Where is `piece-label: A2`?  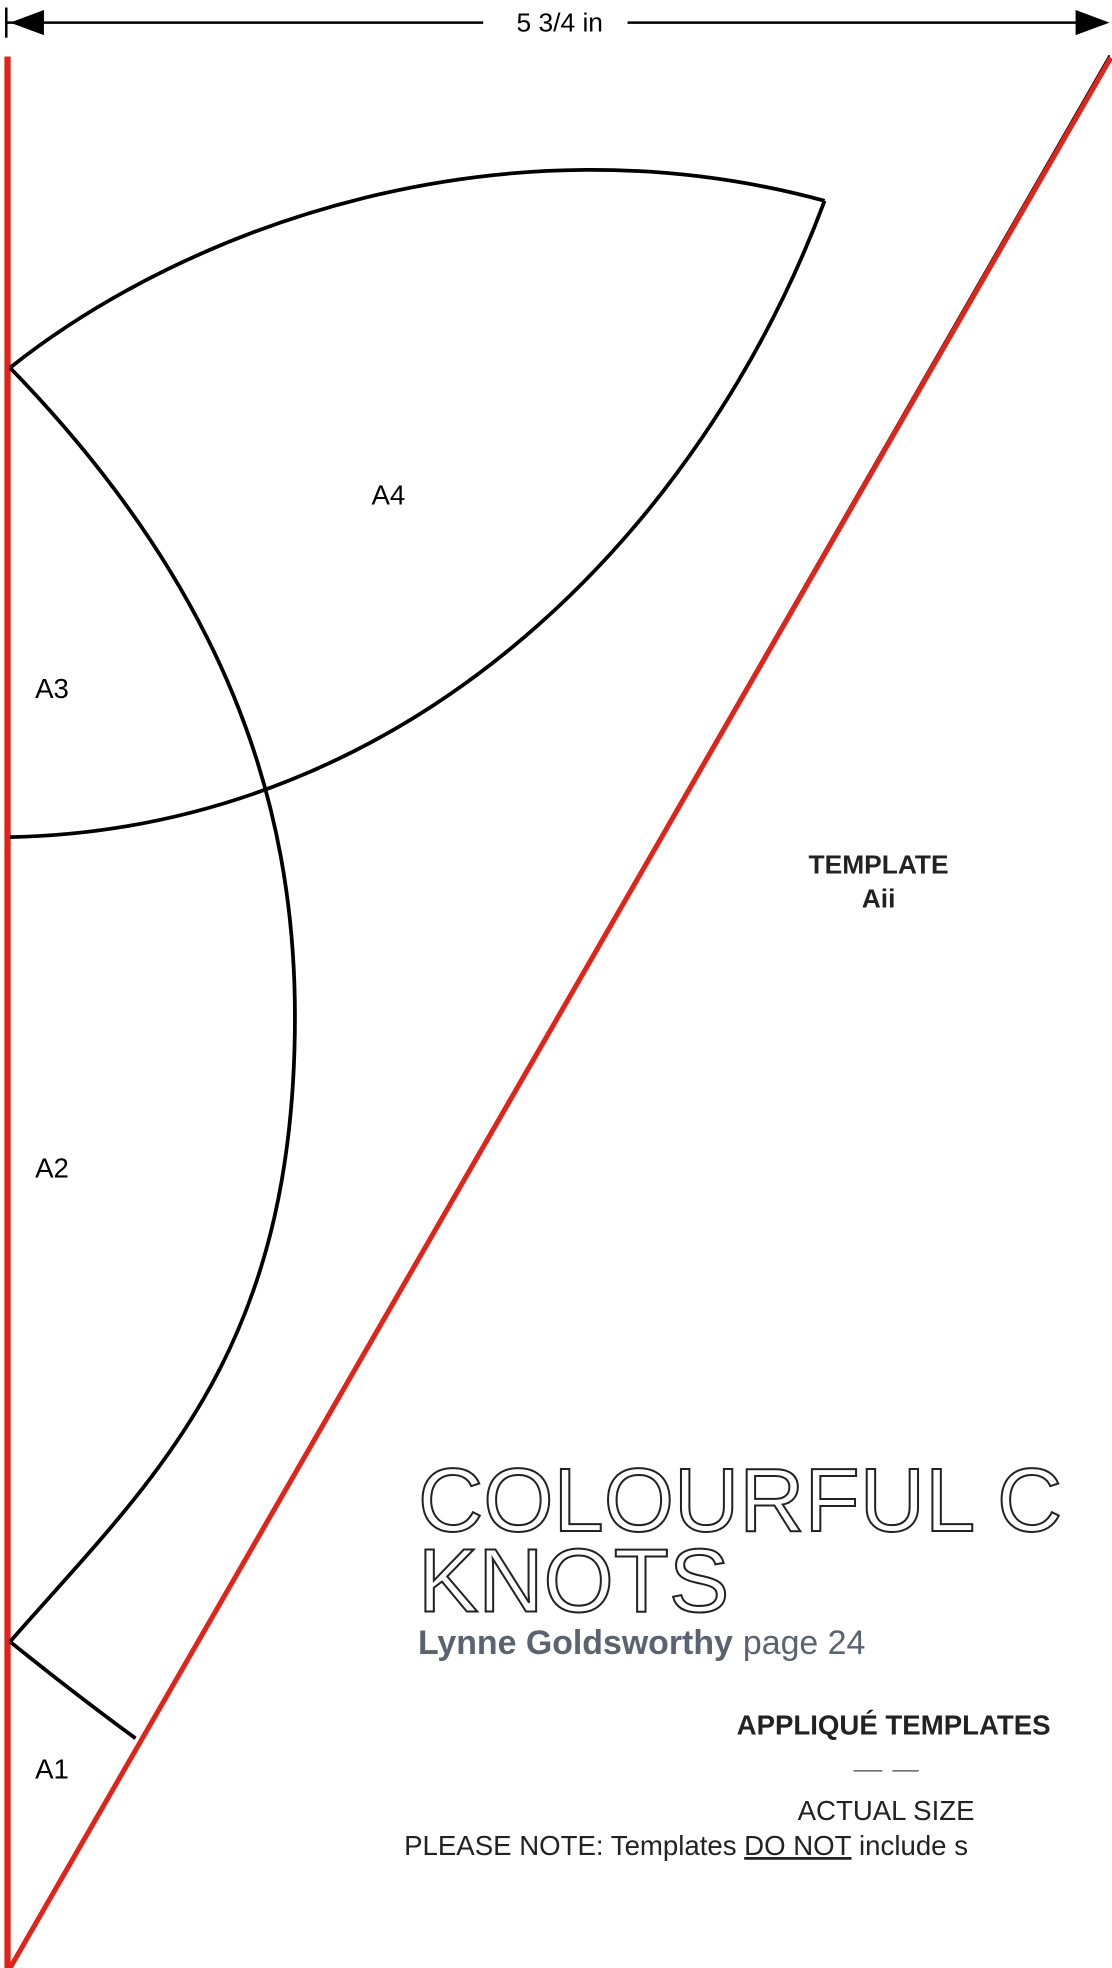
piece-label: A2 is located at coordinates (52, 1167).